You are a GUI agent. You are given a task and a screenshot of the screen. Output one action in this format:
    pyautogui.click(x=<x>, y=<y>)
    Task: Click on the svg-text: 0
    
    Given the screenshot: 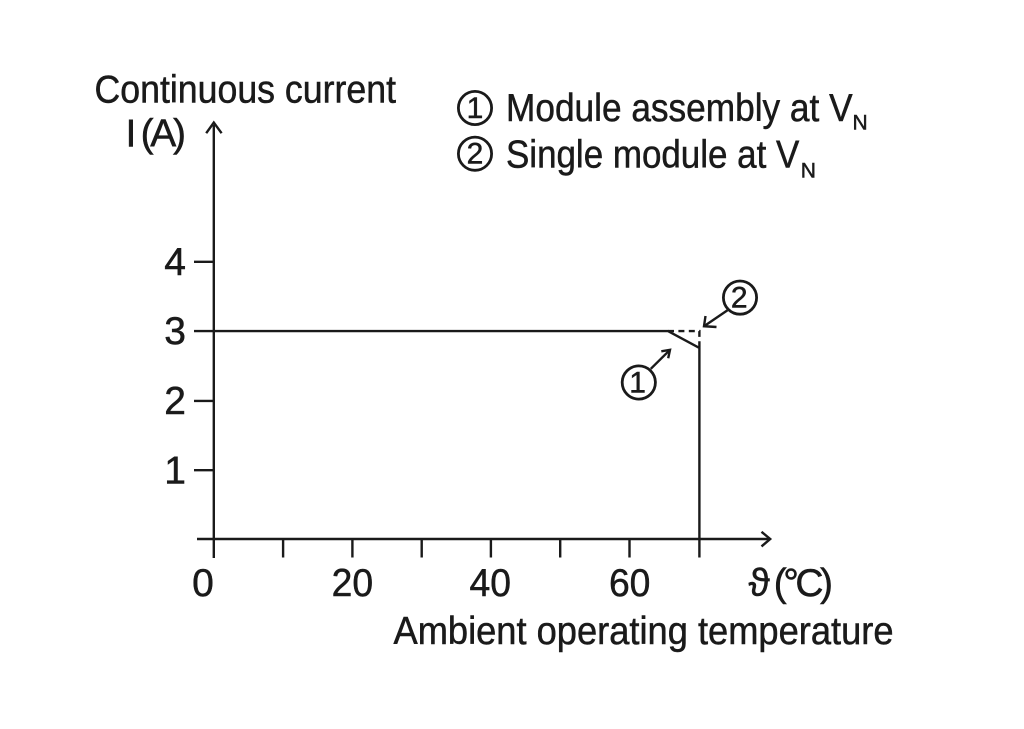 What is the action you would take?
    pyautogui.click(x=203, y=583)
    